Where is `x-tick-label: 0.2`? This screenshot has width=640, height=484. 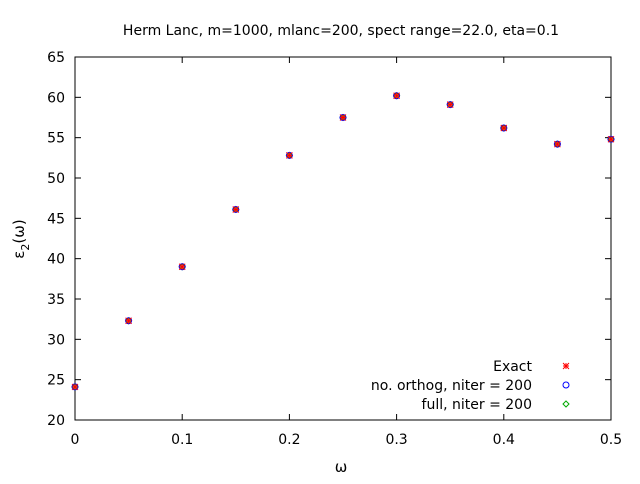 x-tick-label: 0.2 is located at coordinates (289, 440).